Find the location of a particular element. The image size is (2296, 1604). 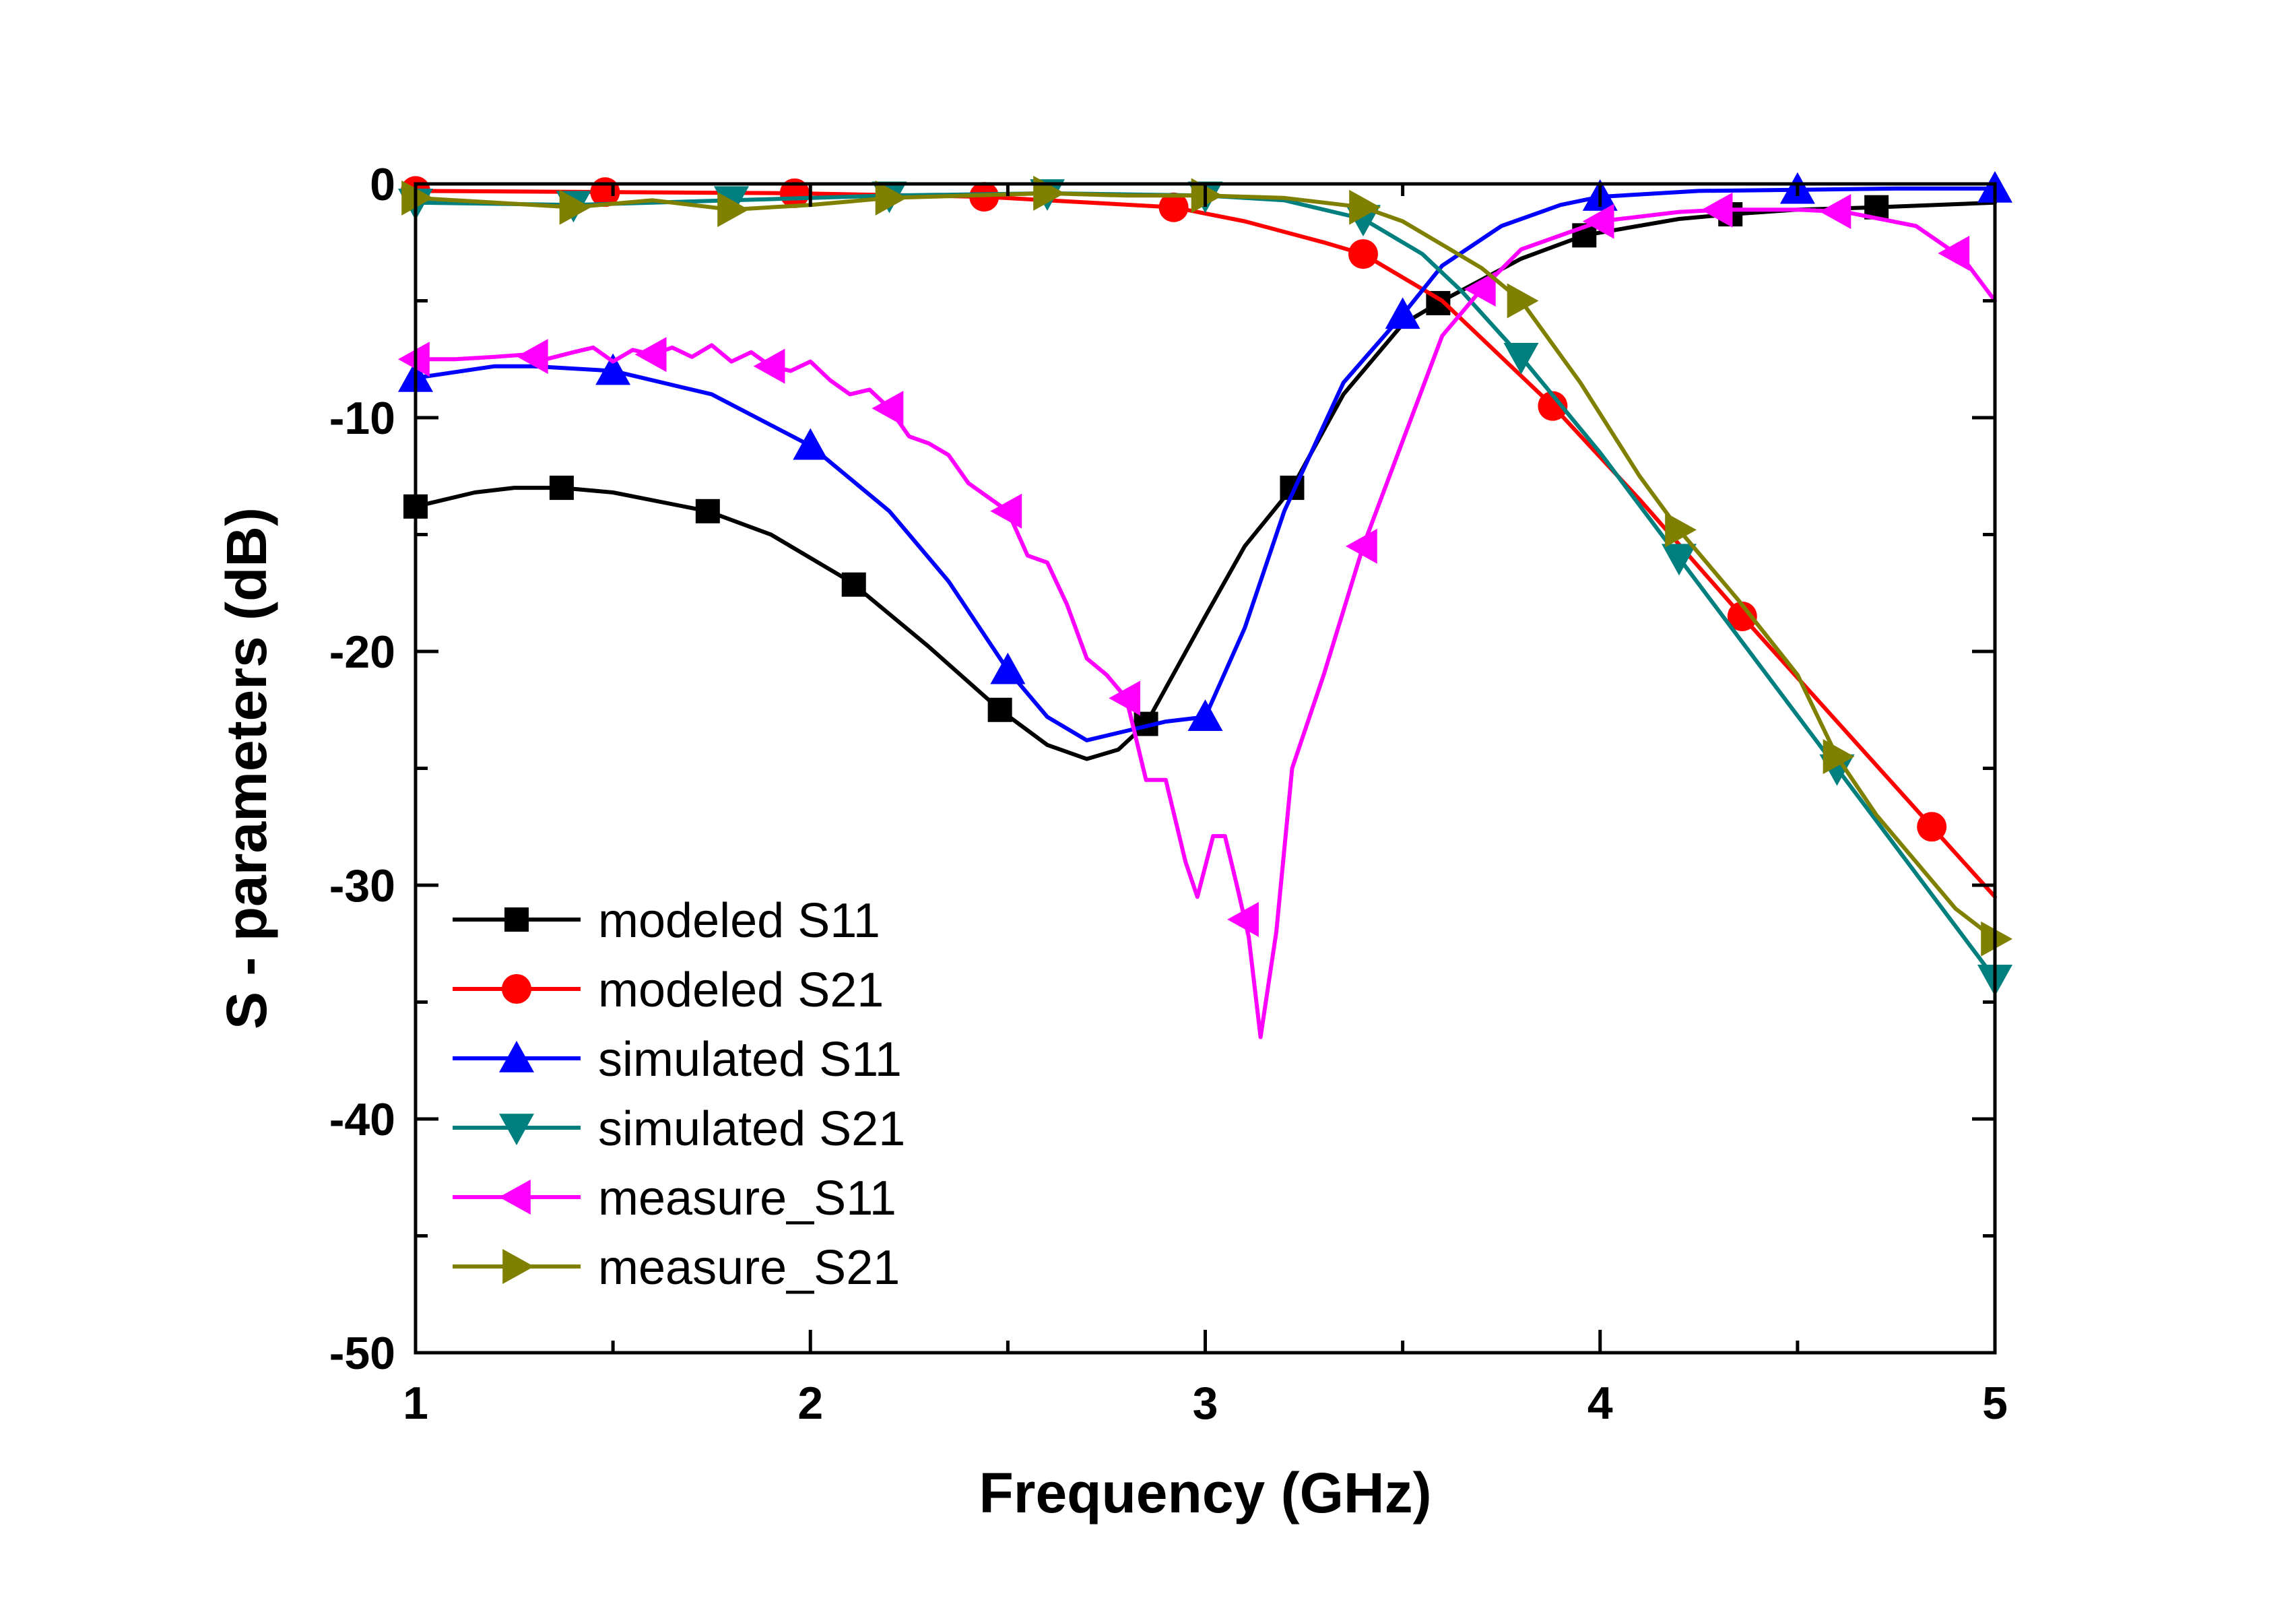

legend-item: simulated S11 is located at coordinates (677, 1060).